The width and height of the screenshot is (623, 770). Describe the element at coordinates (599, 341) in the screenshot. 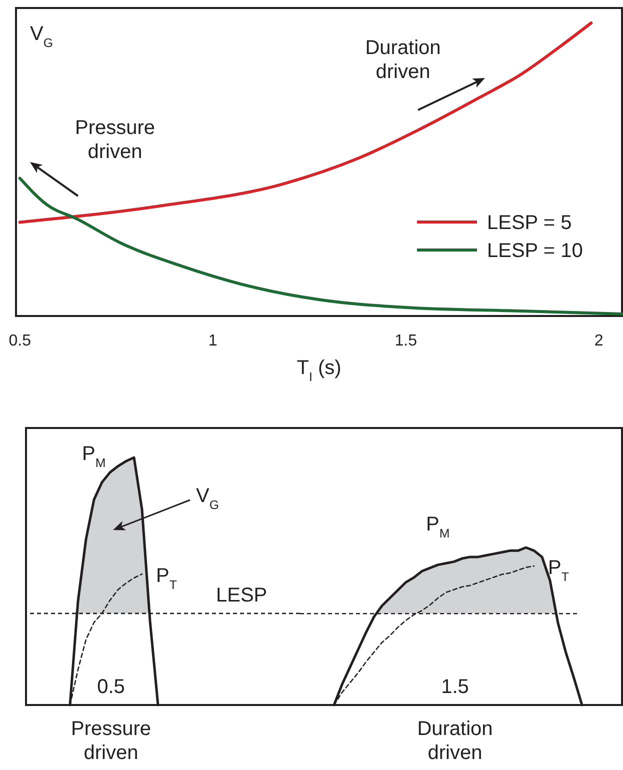

I see `x-tick-label: 2` at that location.